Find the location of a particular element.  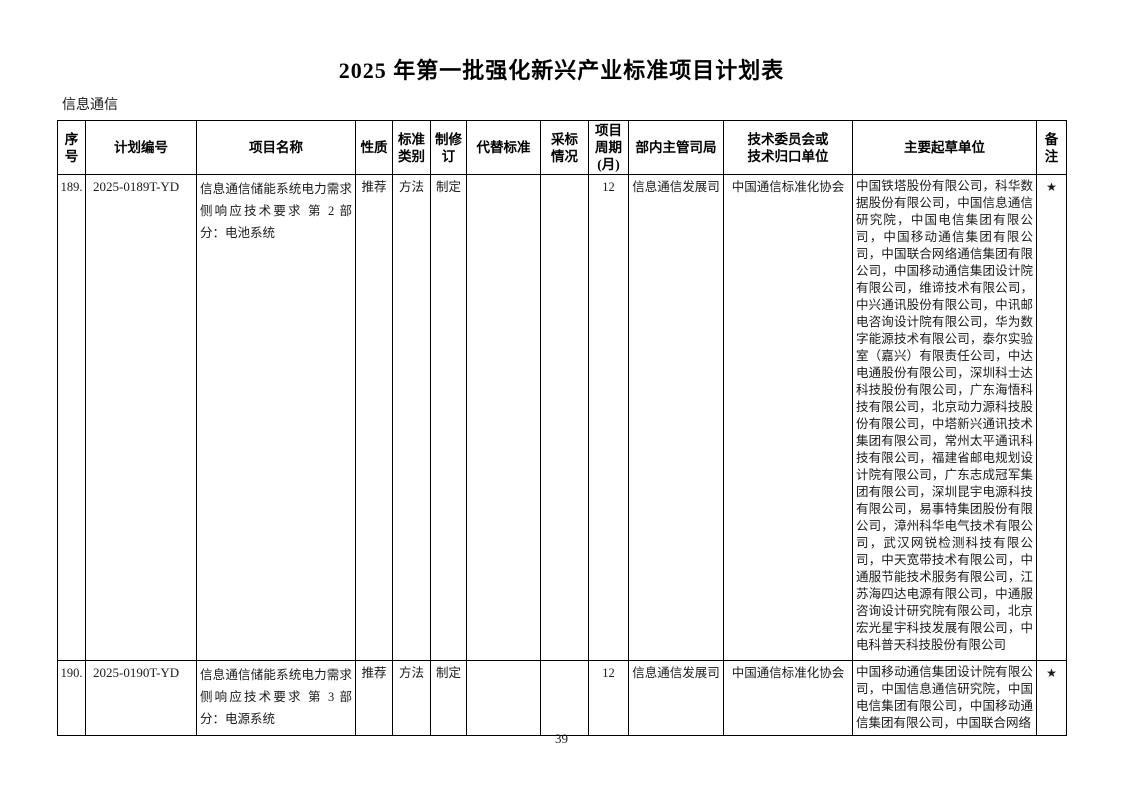

col-header-remark: 备 注 is located at coordinates (1051, 147).